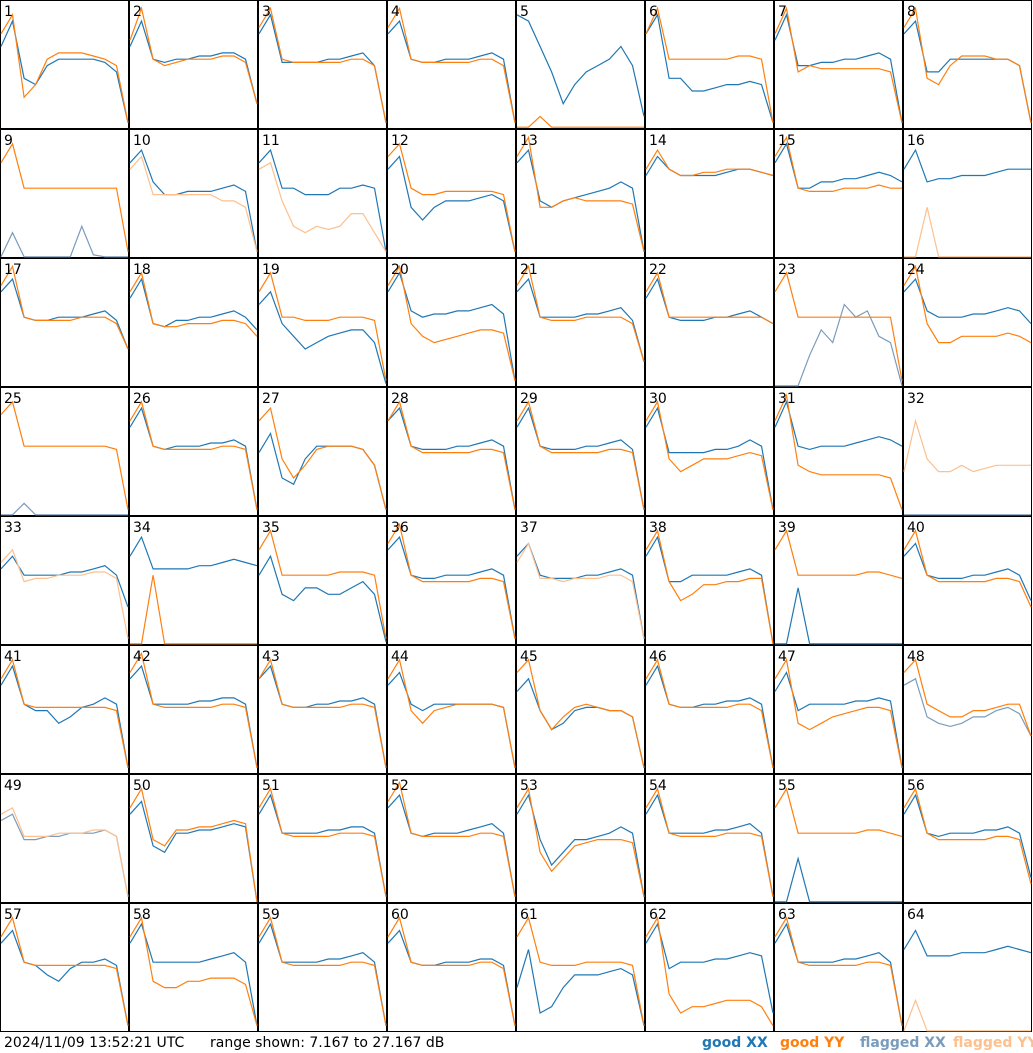 The height and width of the screenshot is (1053, 1033). I want to click on panel-number: 53, so click(529, 786).